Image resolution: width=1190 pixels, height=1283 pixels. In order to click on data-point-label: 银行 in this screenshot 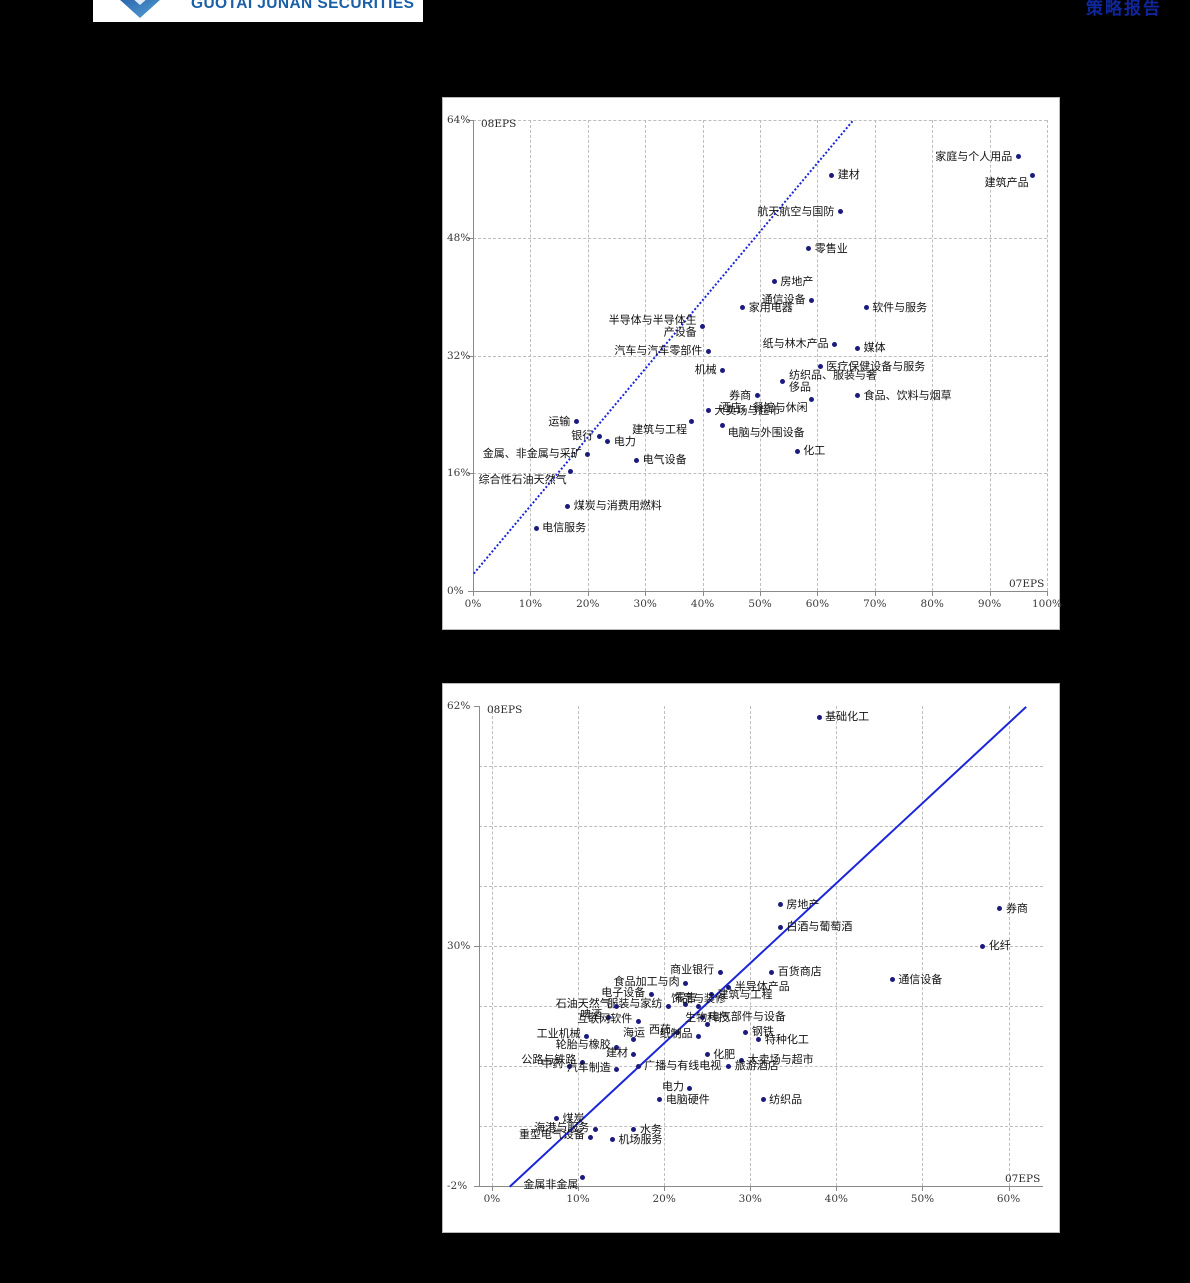, I will do `click(582, 436)`.